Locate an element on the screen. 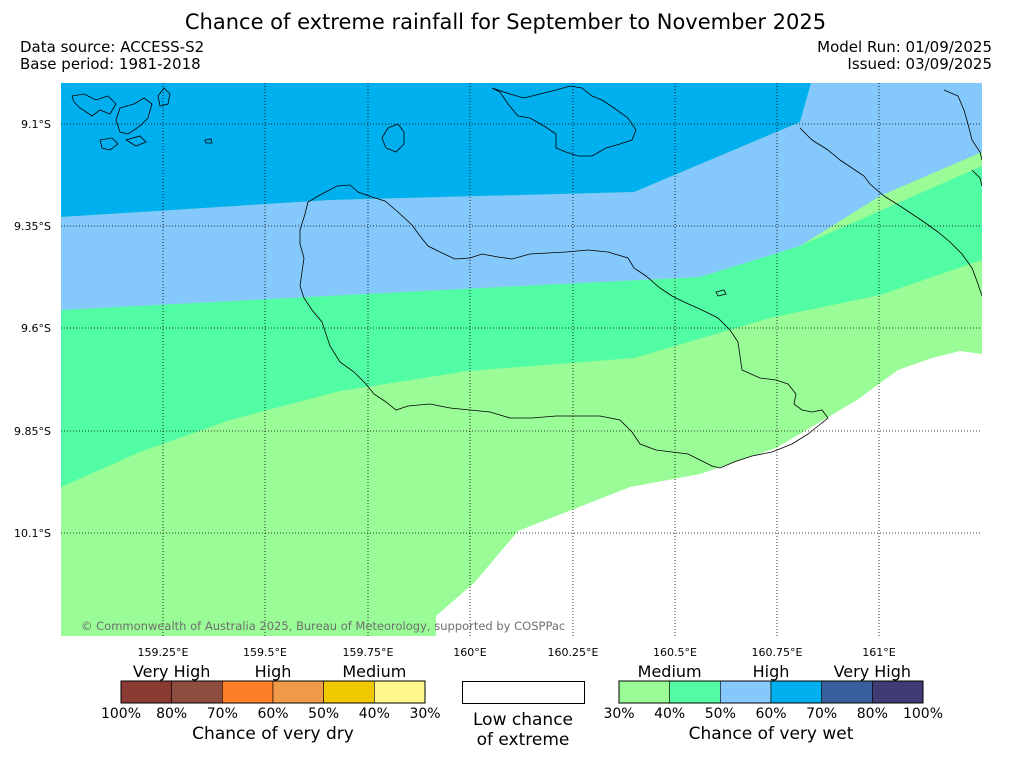 The width and height of the screenshot is (1011, 758). wet-colorbar-title: Chance of very wet is located at coordinates (771, 734).